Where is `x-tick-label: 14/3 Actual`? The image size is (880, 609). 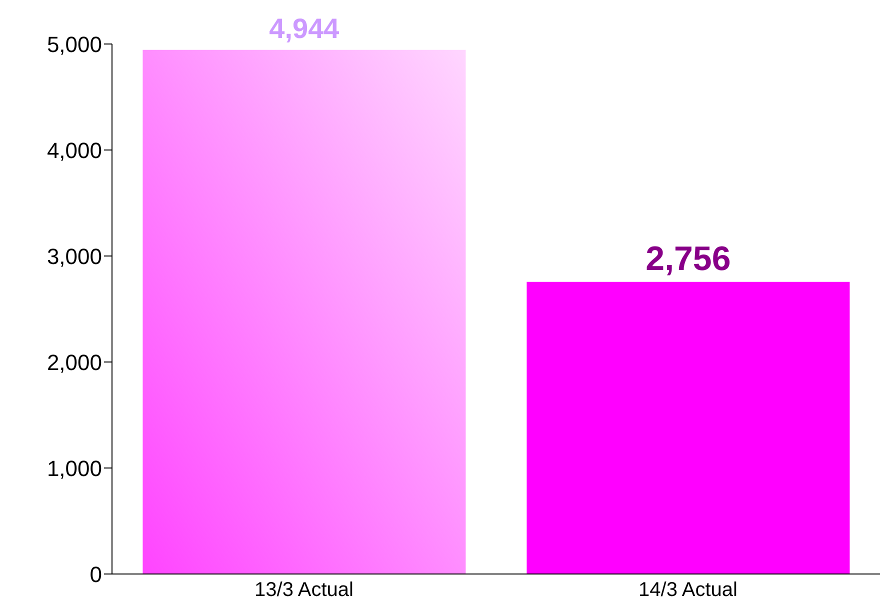 x-tick-label: 14/3 Actual is located at coordinates (688, 590).